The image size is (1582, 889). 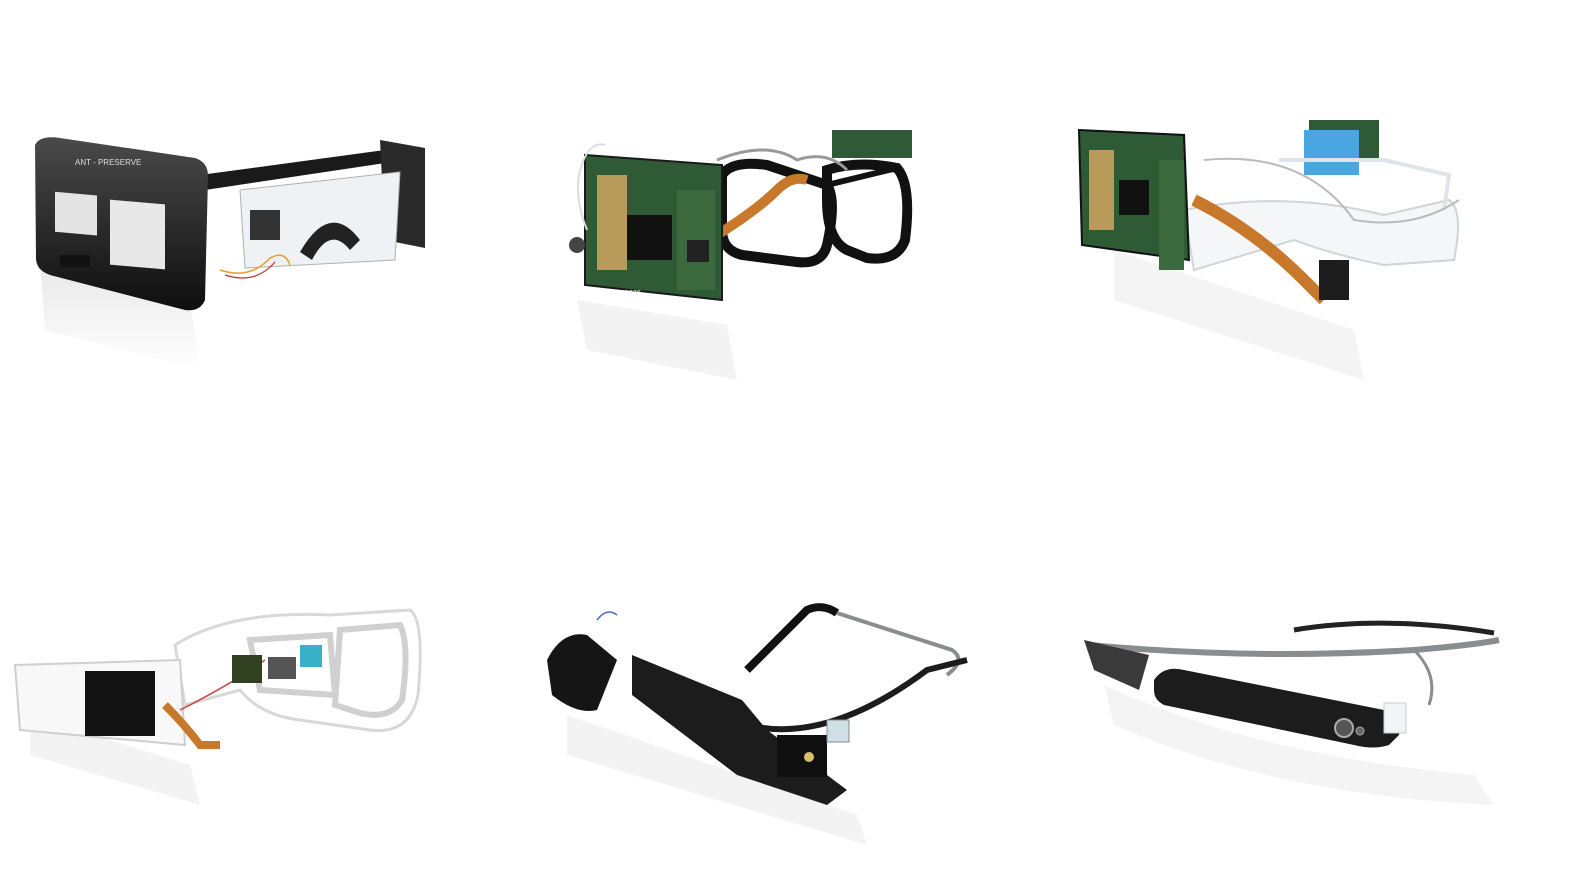 I want to click on board-label-text: HTSUFPG0075, so click(x=618, y=294).